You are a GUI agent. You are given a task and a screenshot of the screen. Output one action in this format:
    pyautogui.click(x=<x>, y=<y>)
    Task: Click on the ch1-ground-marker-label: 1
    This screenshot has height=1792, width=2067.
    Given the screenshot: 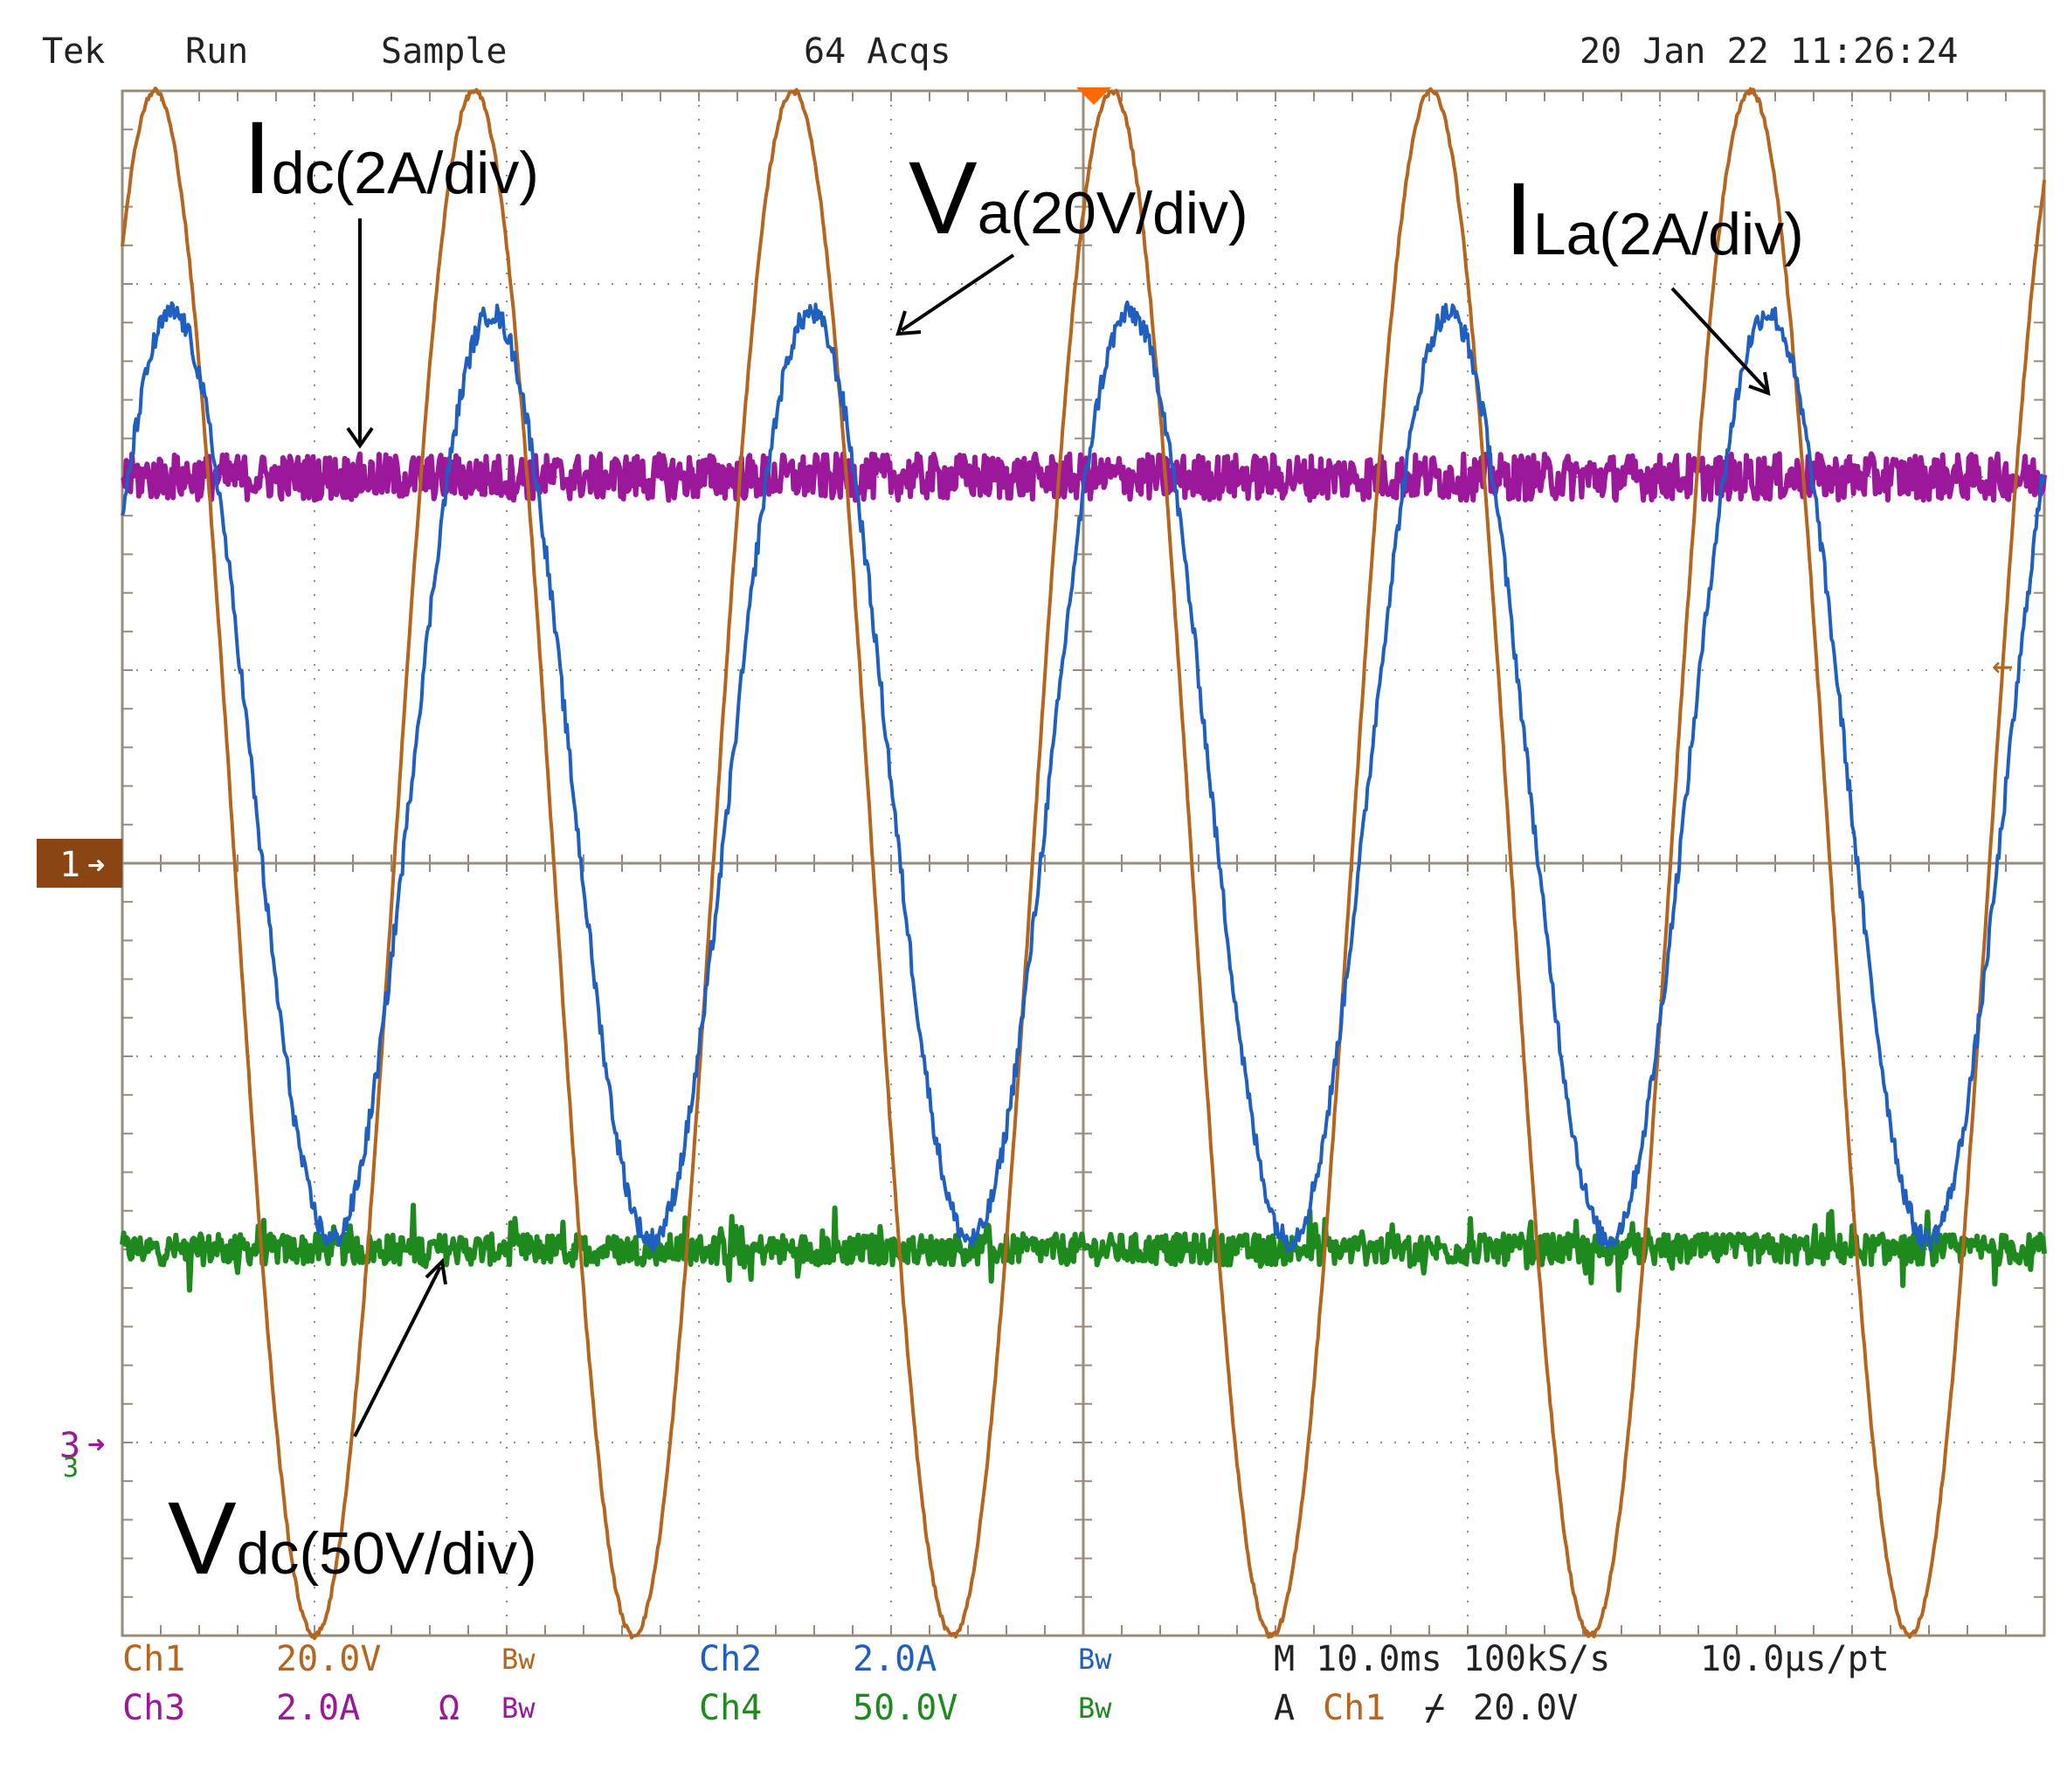 What is the action you would take?
    pyautogui.click(x=69, y=865)
    